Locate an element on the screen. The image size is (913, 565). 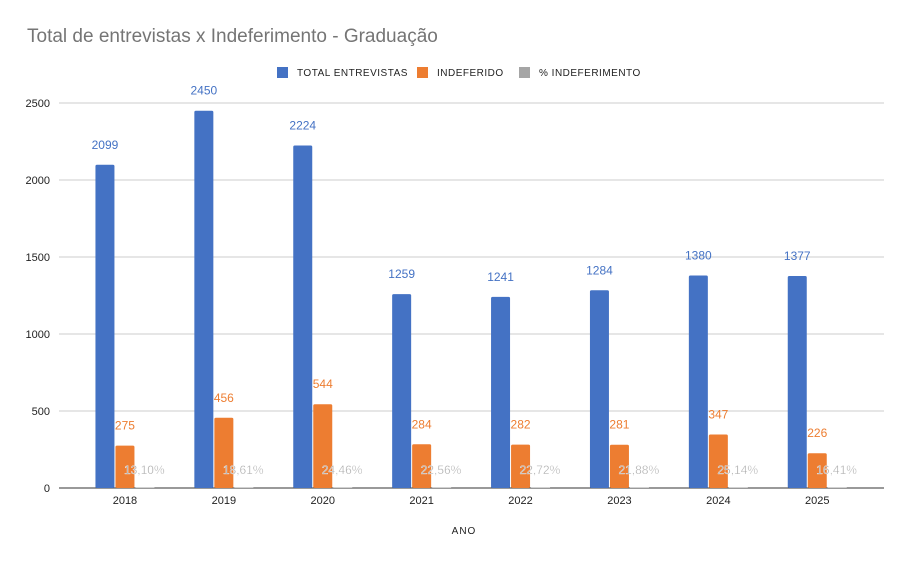
x-tick-label: 2024 is located at coordinates (718, 501).